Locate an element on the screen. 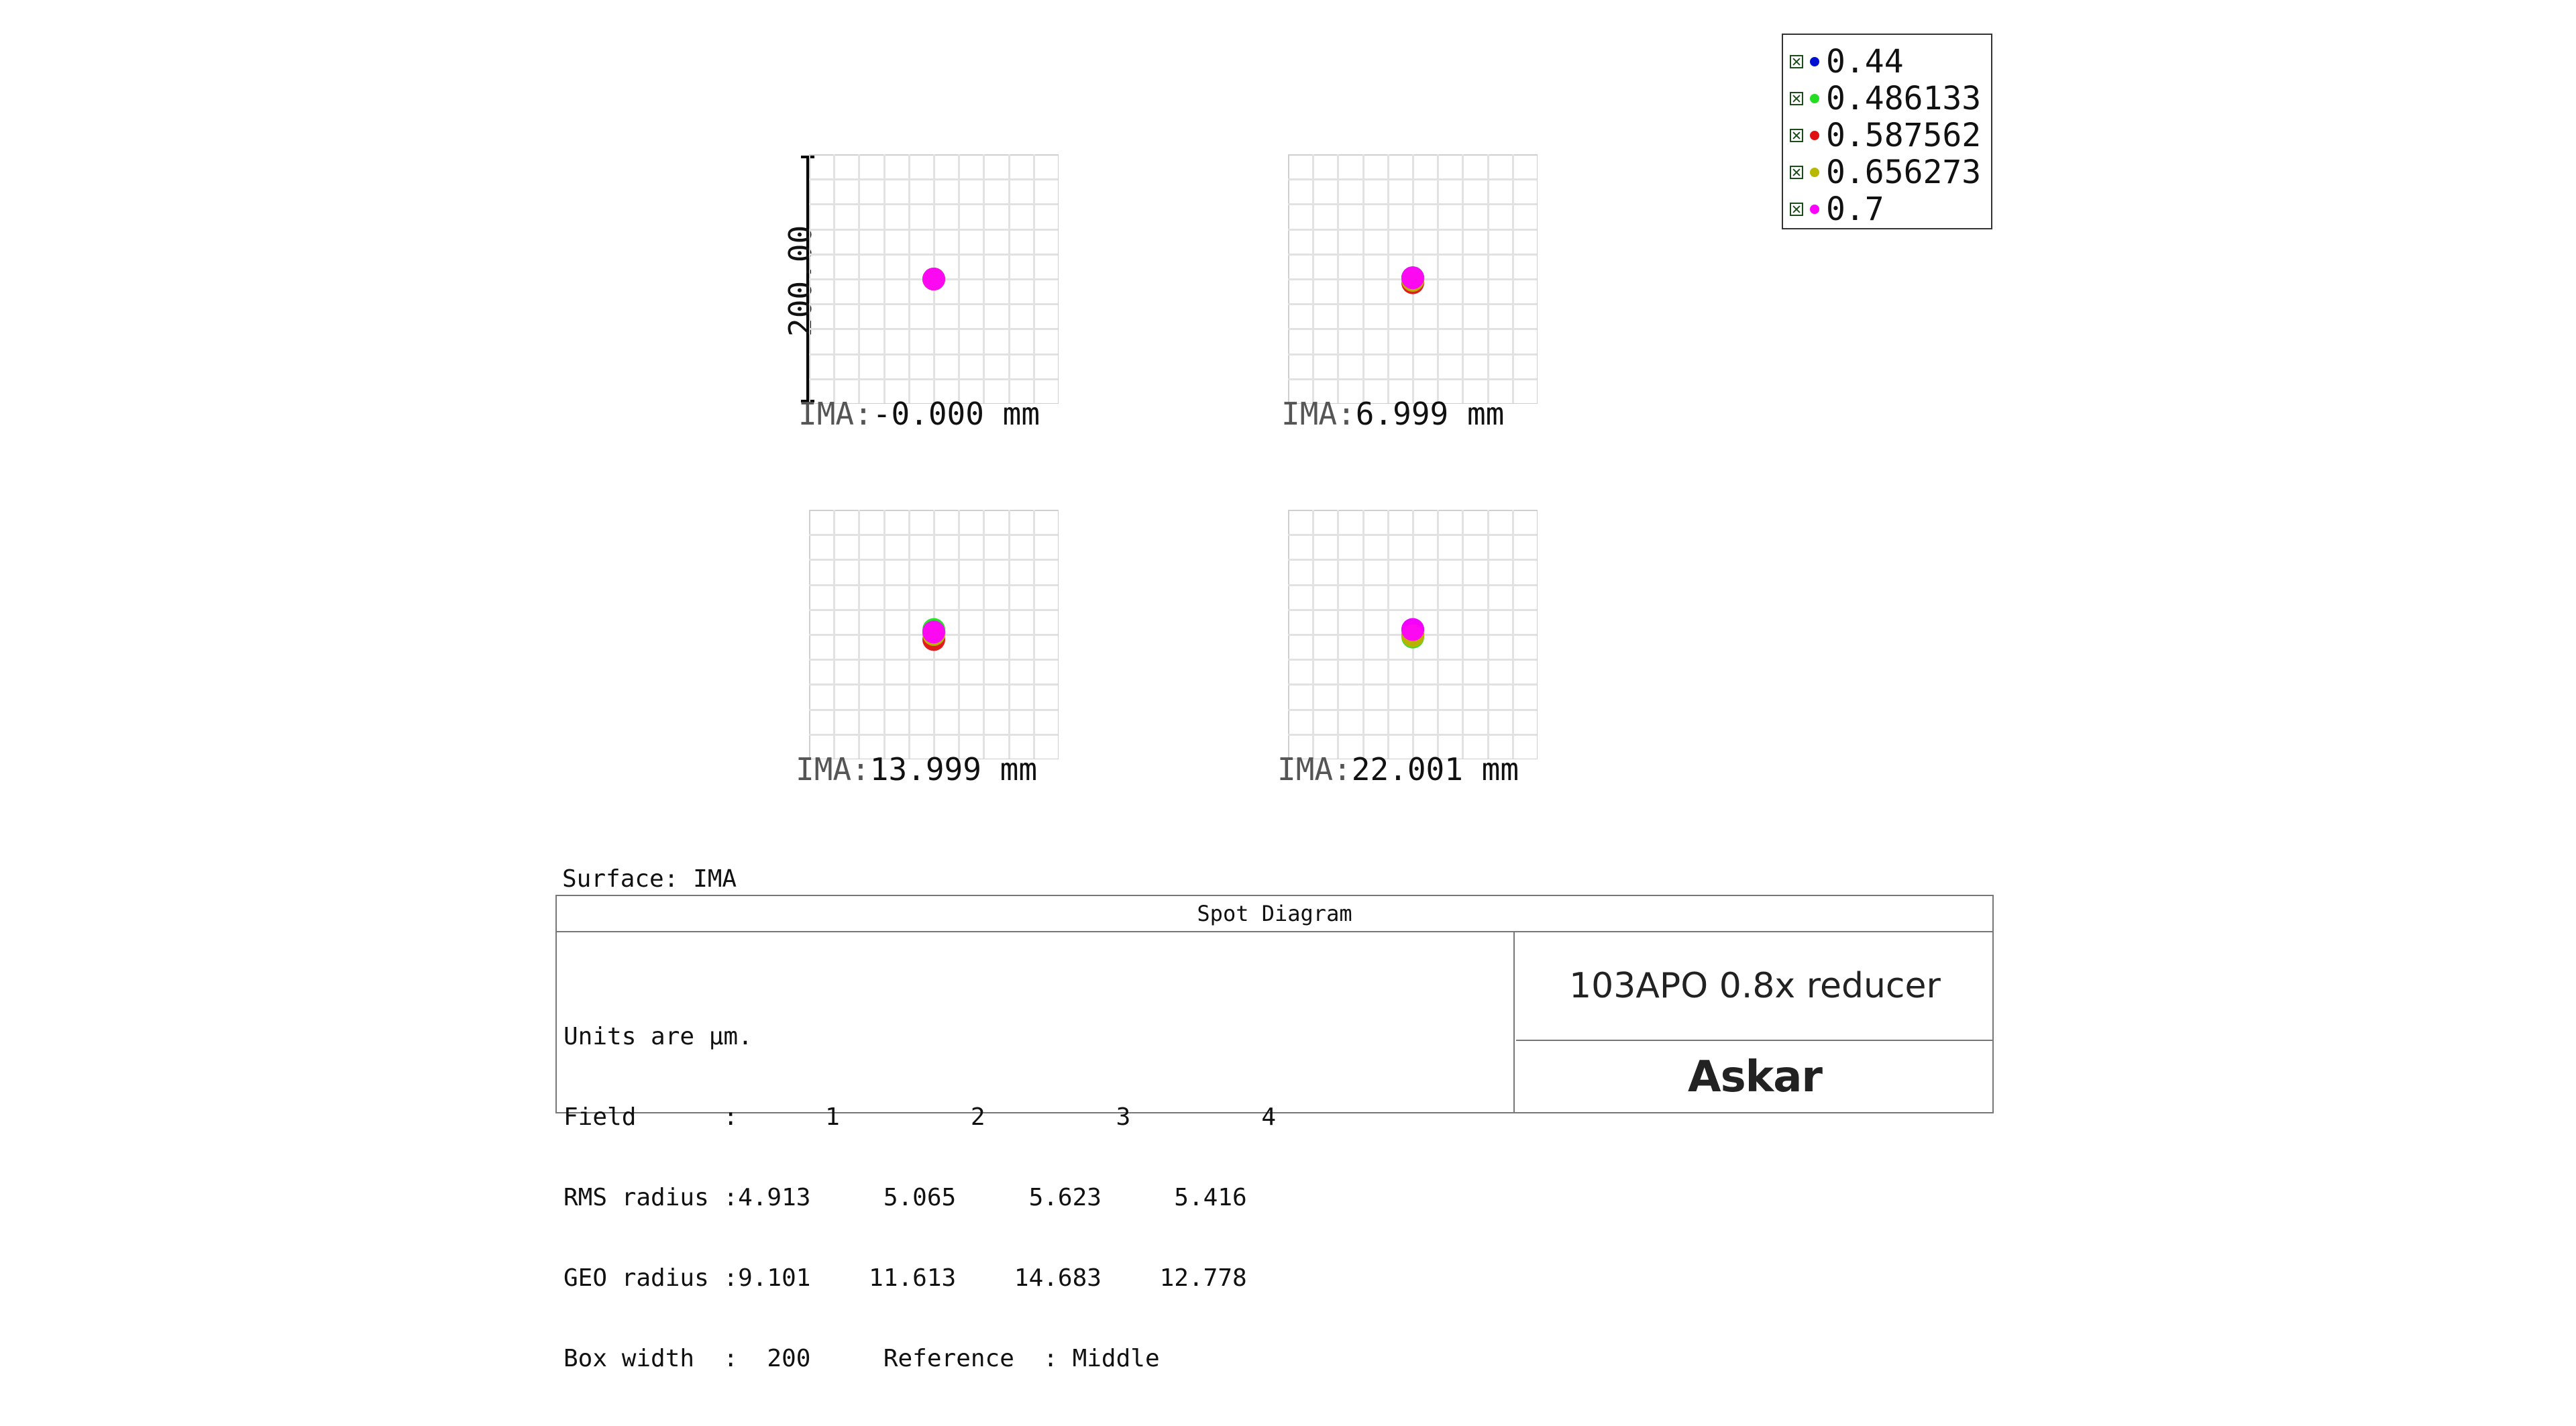 The height and width of the screenshot is (1426, 2576). field-label-1-value: -0.000 mm is located at coordinates (956, 414).